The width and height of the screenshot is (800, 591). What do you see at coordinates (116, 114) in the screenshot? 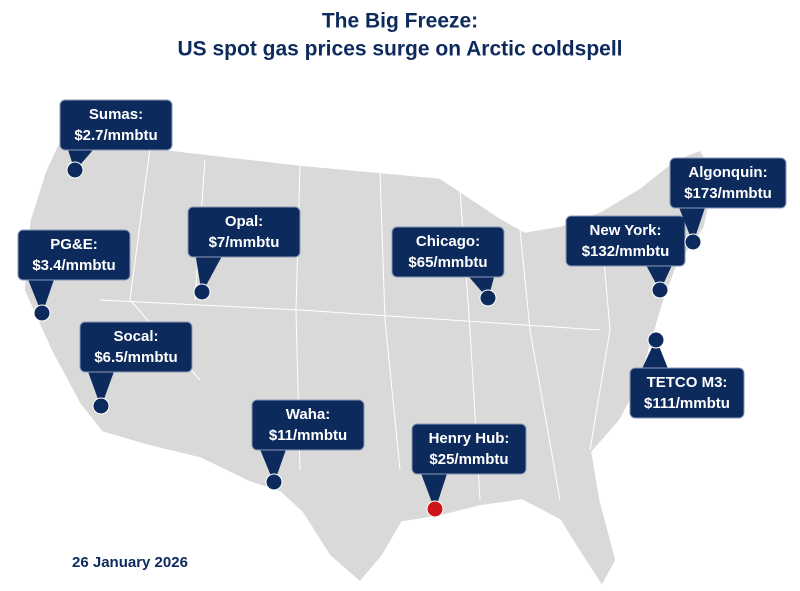
I see `hub-name: Sumas:` at bounding box center [116, 114].